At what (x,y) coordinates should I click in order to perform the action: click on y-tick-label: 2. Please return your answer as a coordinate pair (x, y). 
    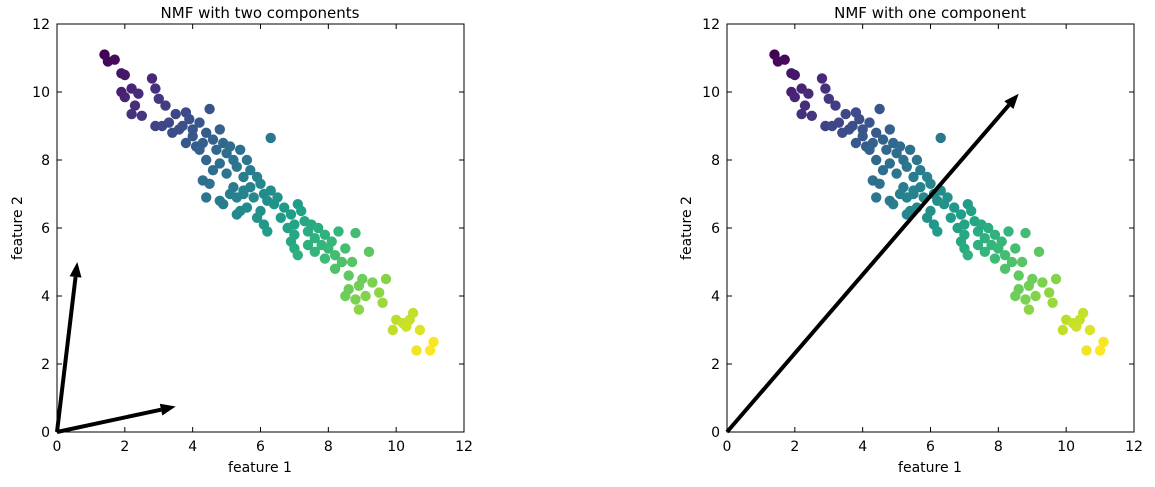
    Looking at the image, I should click on (715, 365).